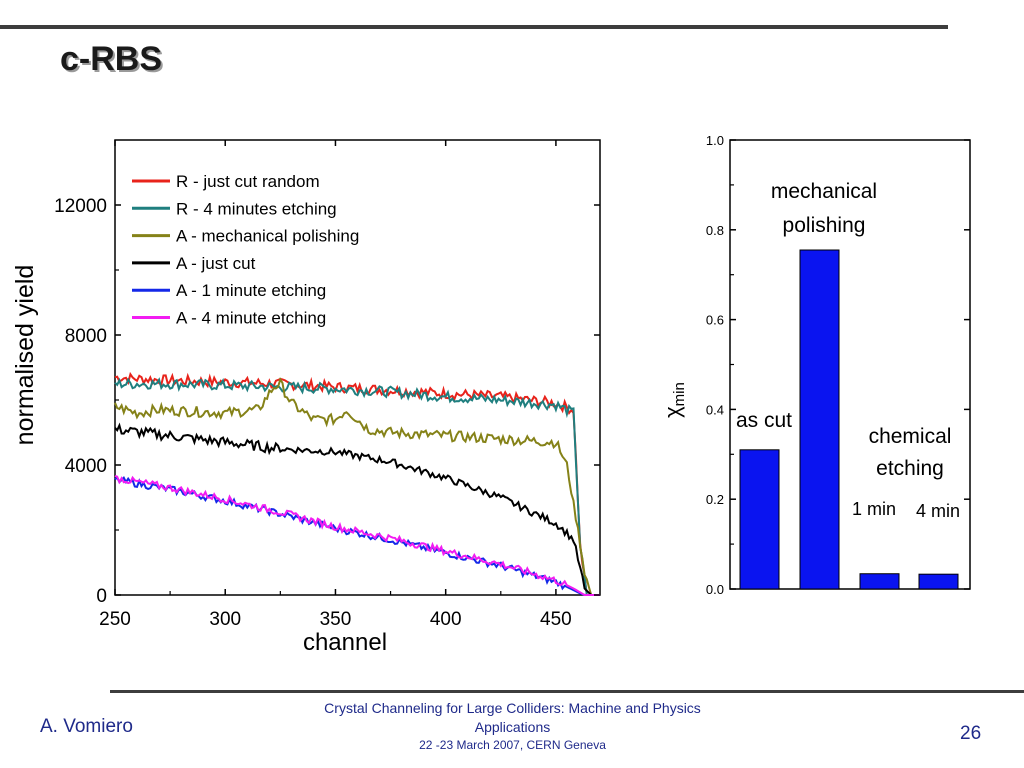  Describe the element at coordinates (910, 452) in the screenshot. I see `annotation-chemical-etching: chemical etching` at that location.